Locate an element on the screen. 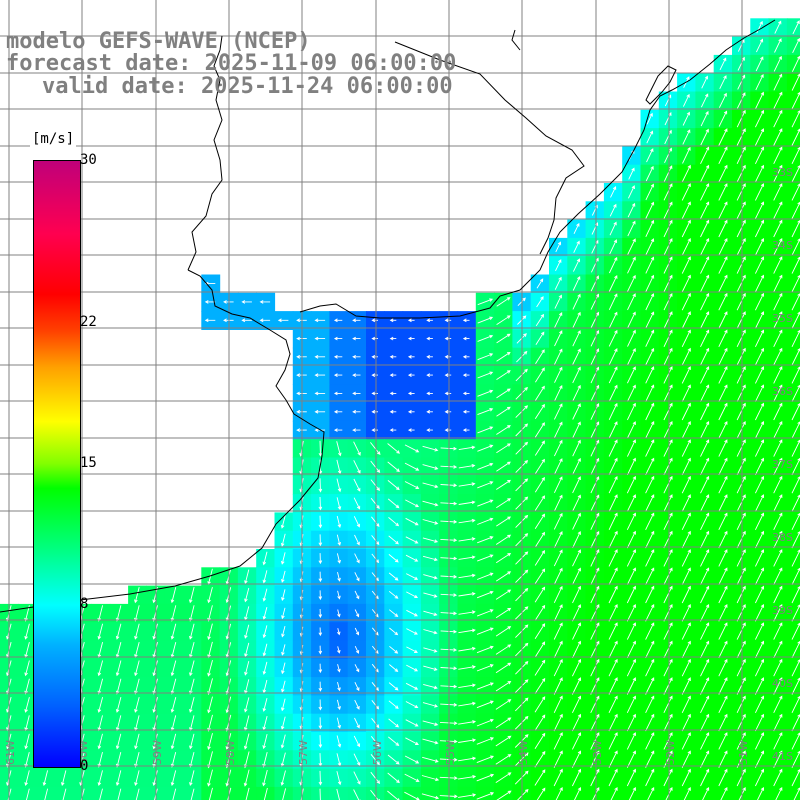  latitude-label: 35S is located at coordinates (782, 318).